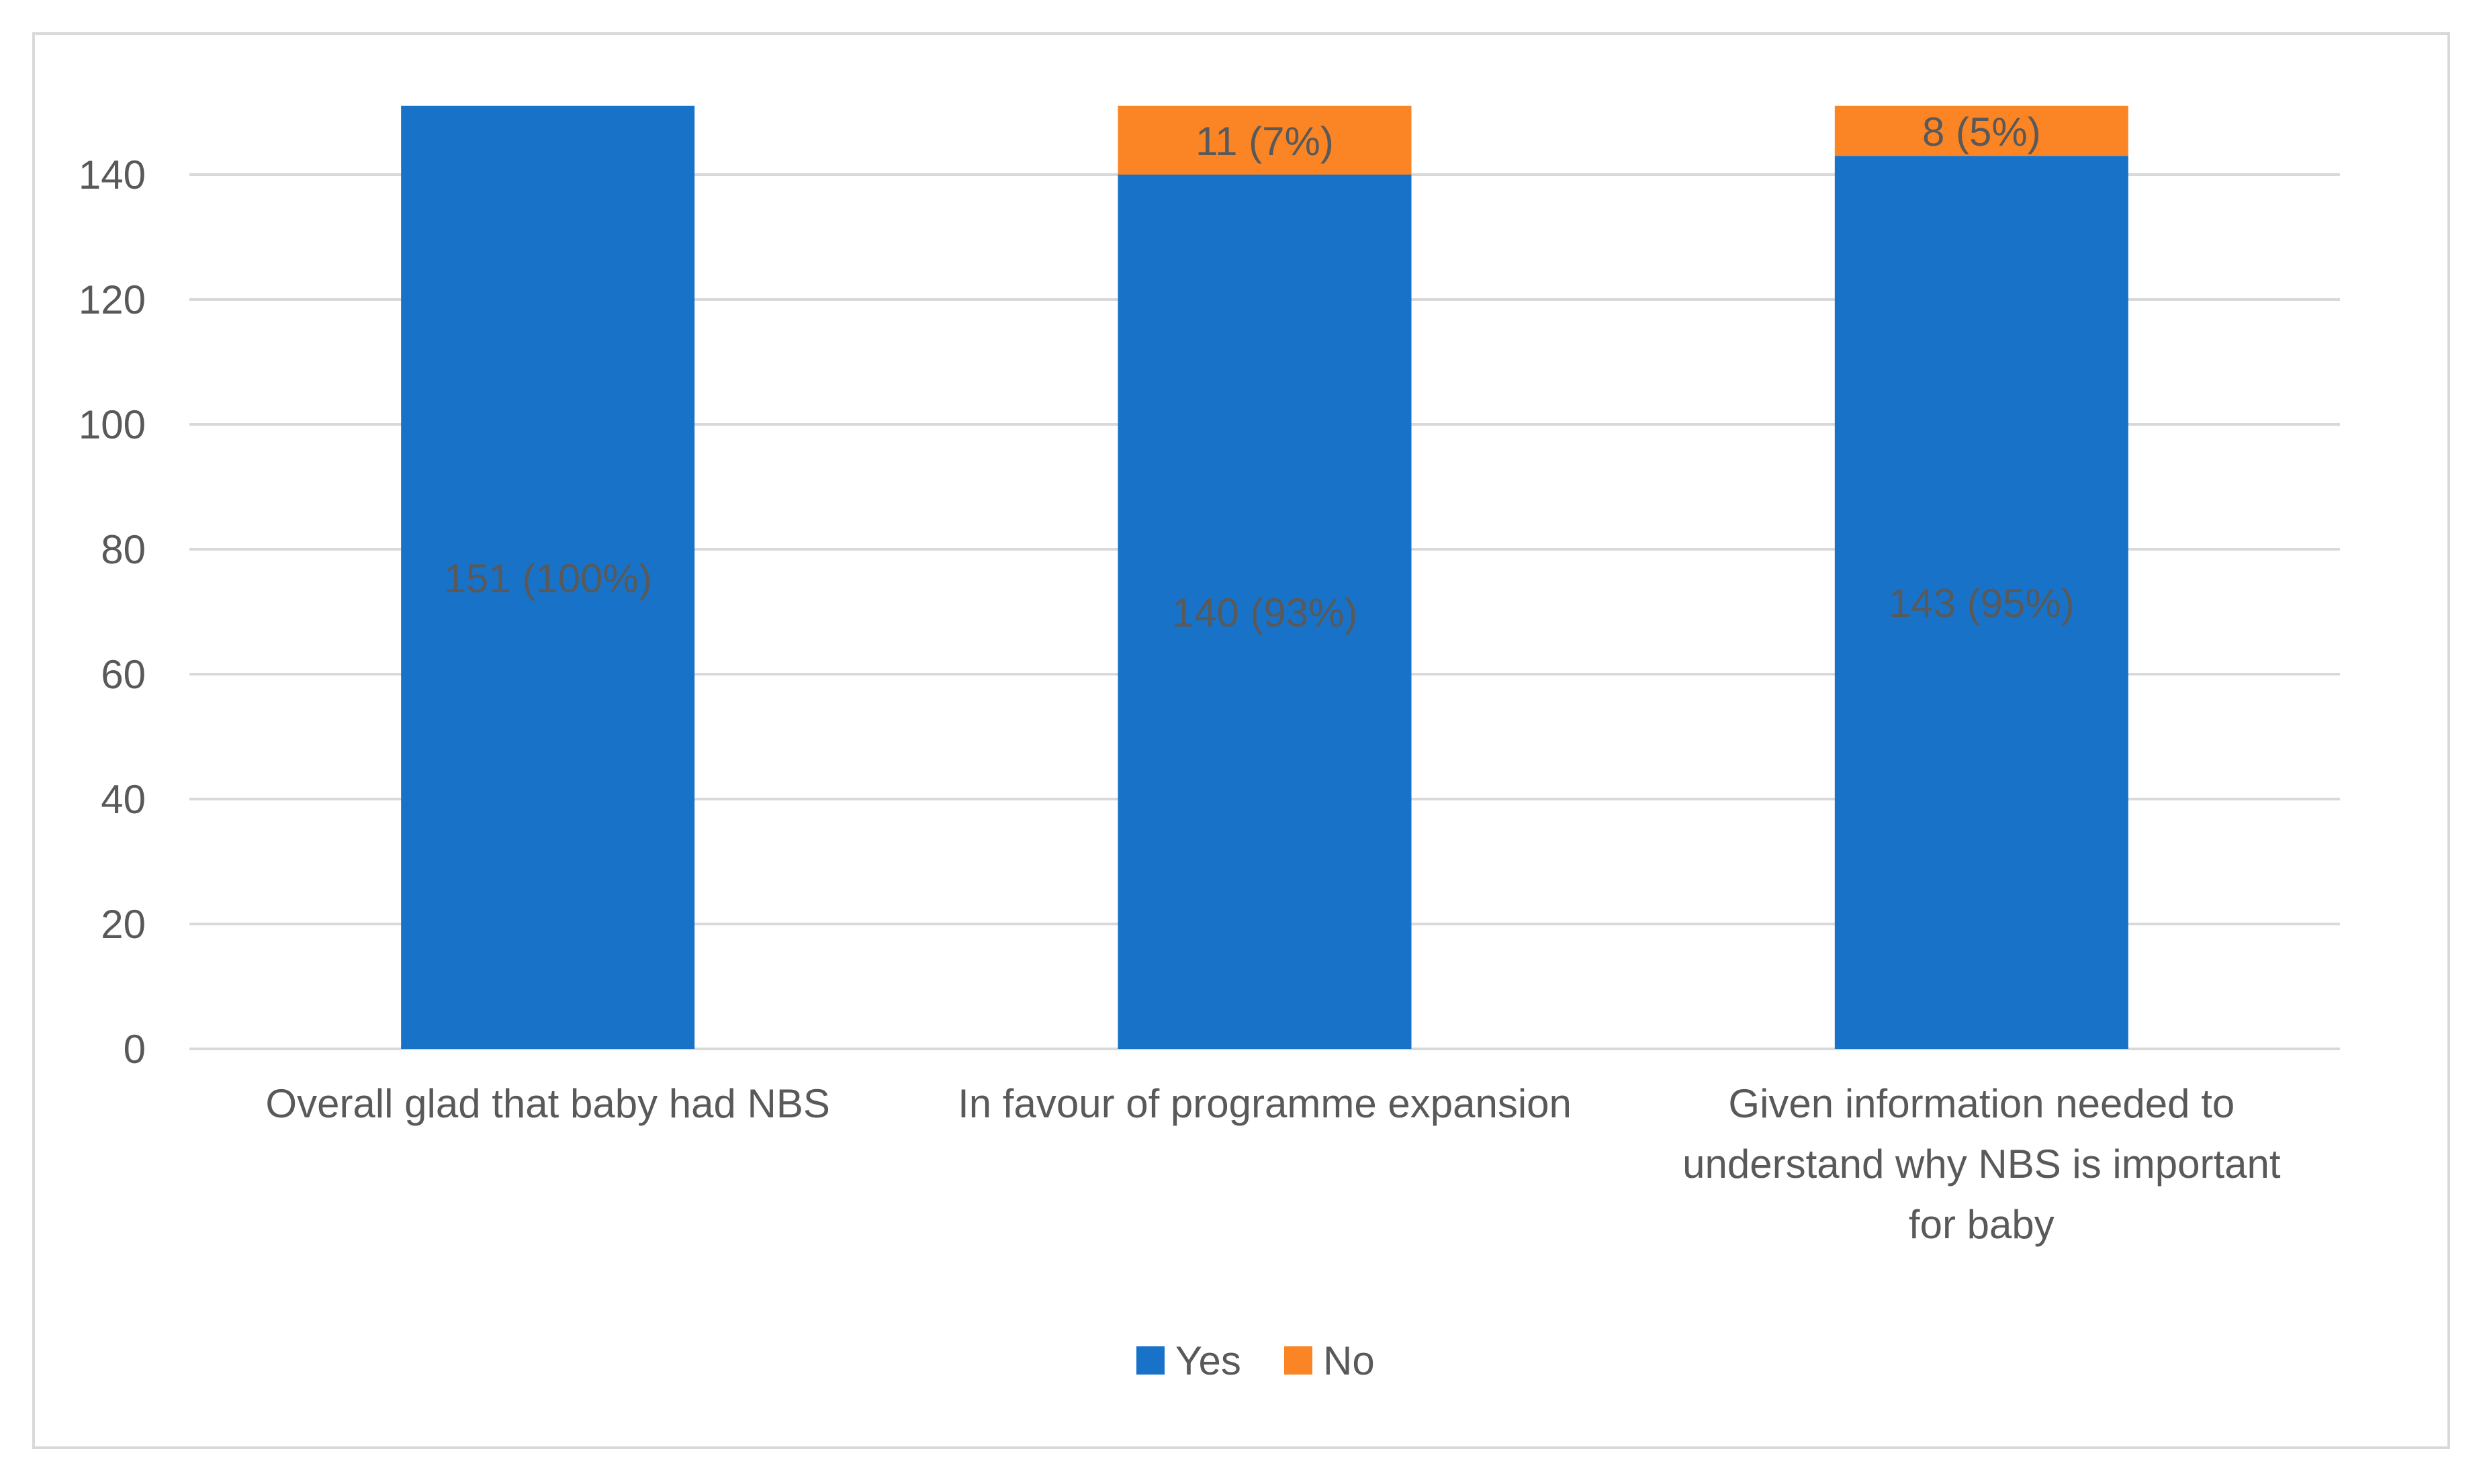  What do you see at coordinates (1981, 1103) in the screenshot?
I see `category-label: Given information needed to` at bounding box center [1981, 1103].